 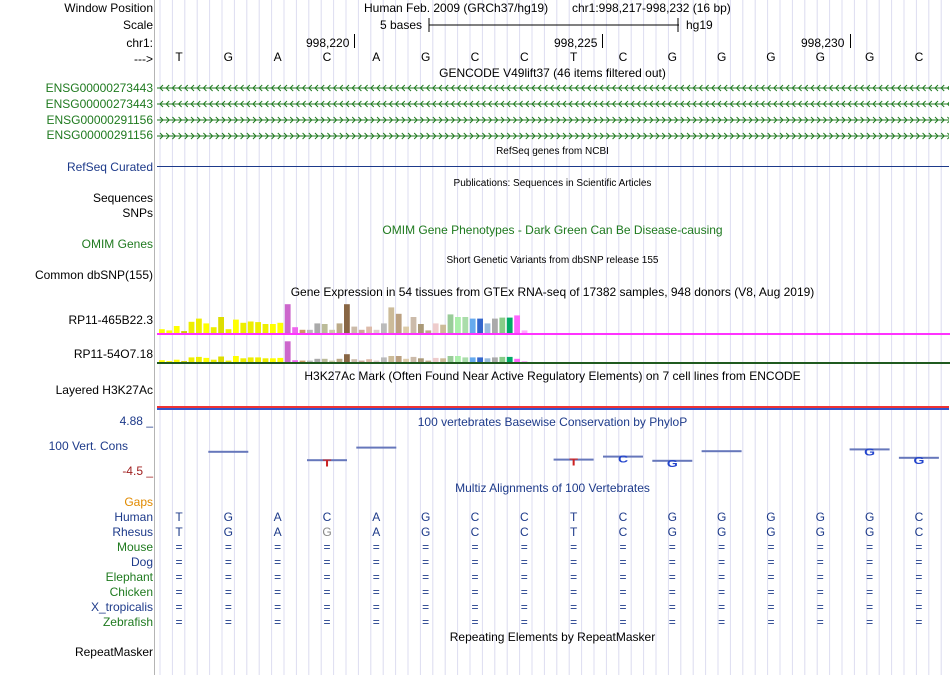 What do you see at coordinates (141, 562) in the screenshot?
I see `species-label: Dog` at bounding box center [141, 562].